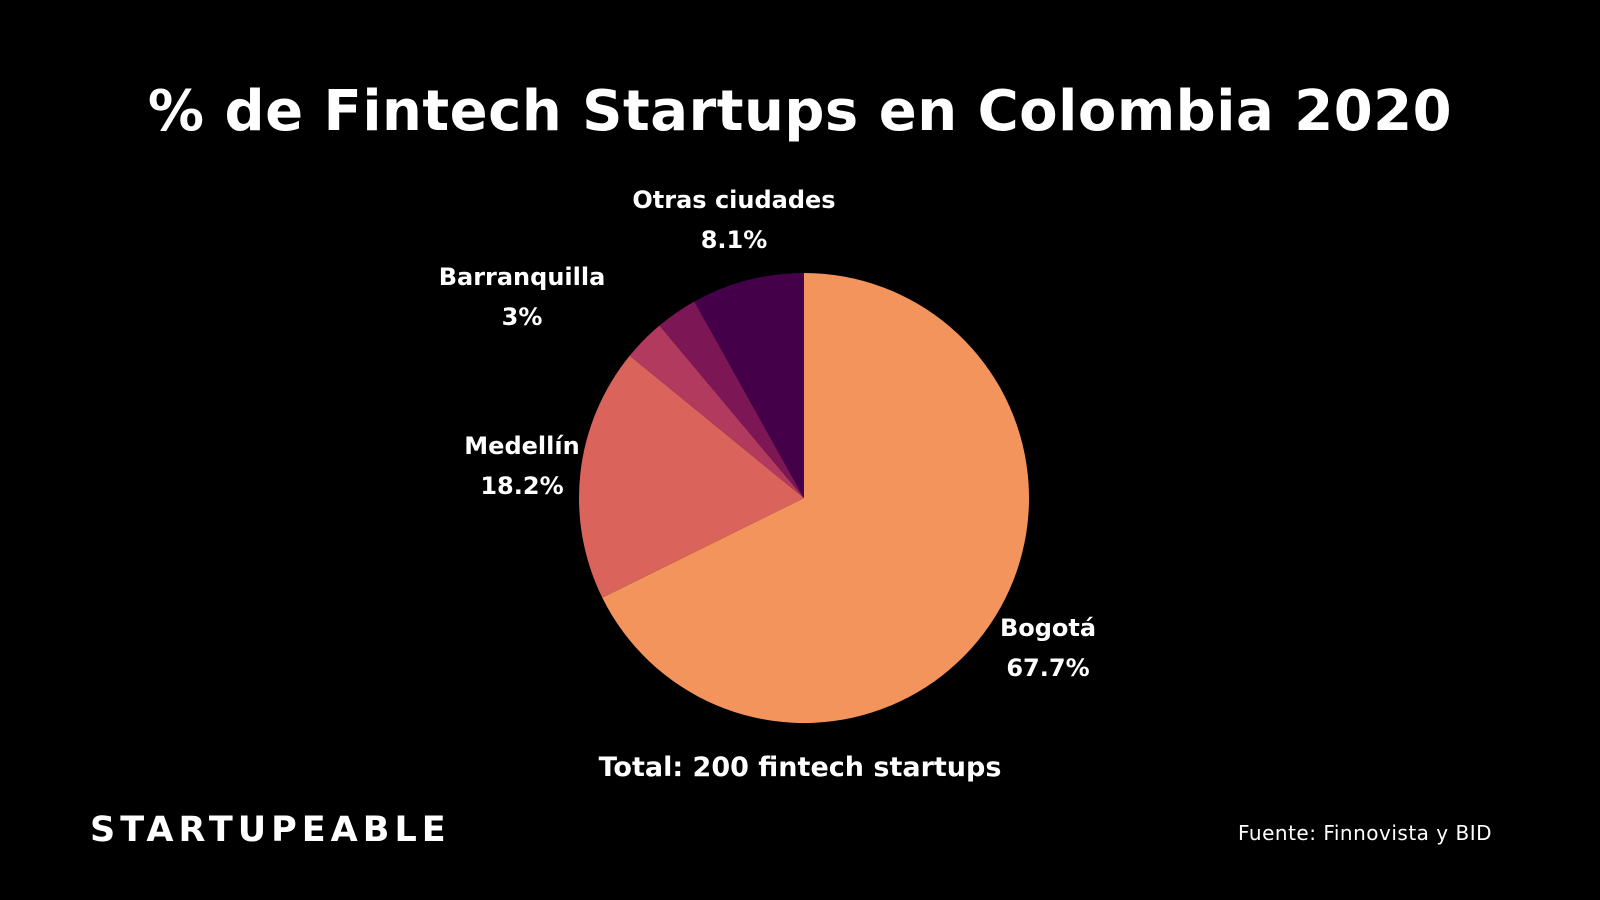 This screenshot has height=900, width=1600. What do you see at coordinates (749, 385) in the screenshot?
I see `pie-slice-otras-ciudades` at bounding box center [749, 385].